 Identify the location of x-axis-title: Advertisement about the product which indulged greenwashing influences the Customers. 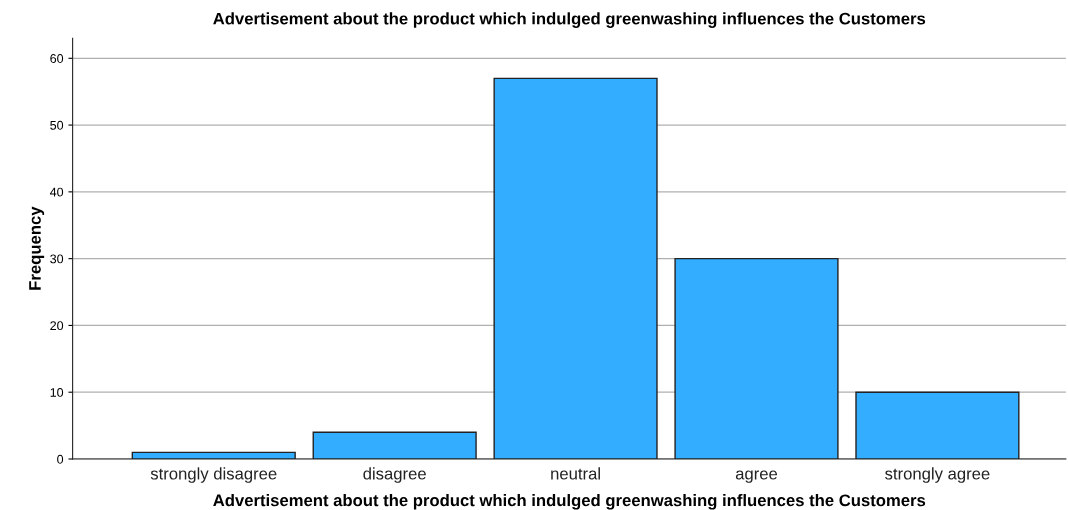
(569, 501).